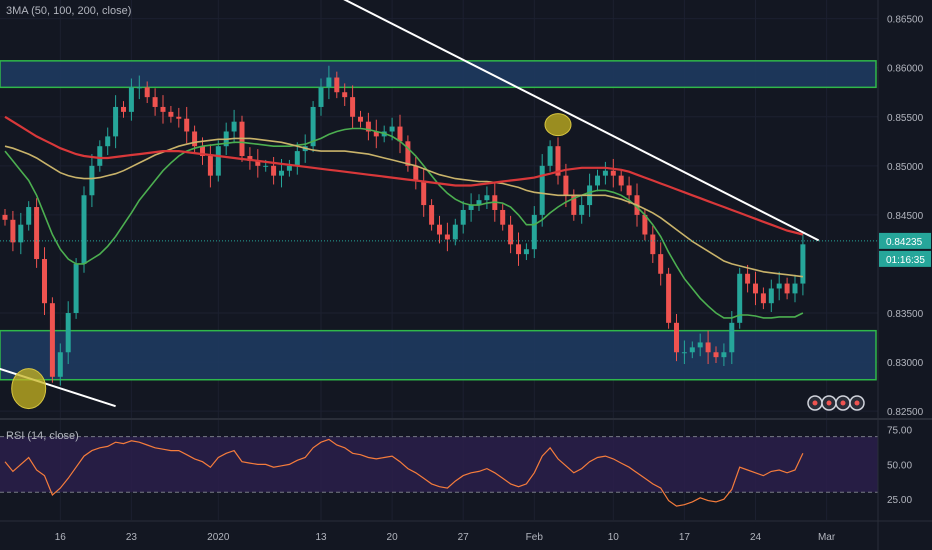  What do you see at coordinates (905, 314) in the screenshot?
I see `price-tick-label: 0.83500` at bounding box center [905, 314].